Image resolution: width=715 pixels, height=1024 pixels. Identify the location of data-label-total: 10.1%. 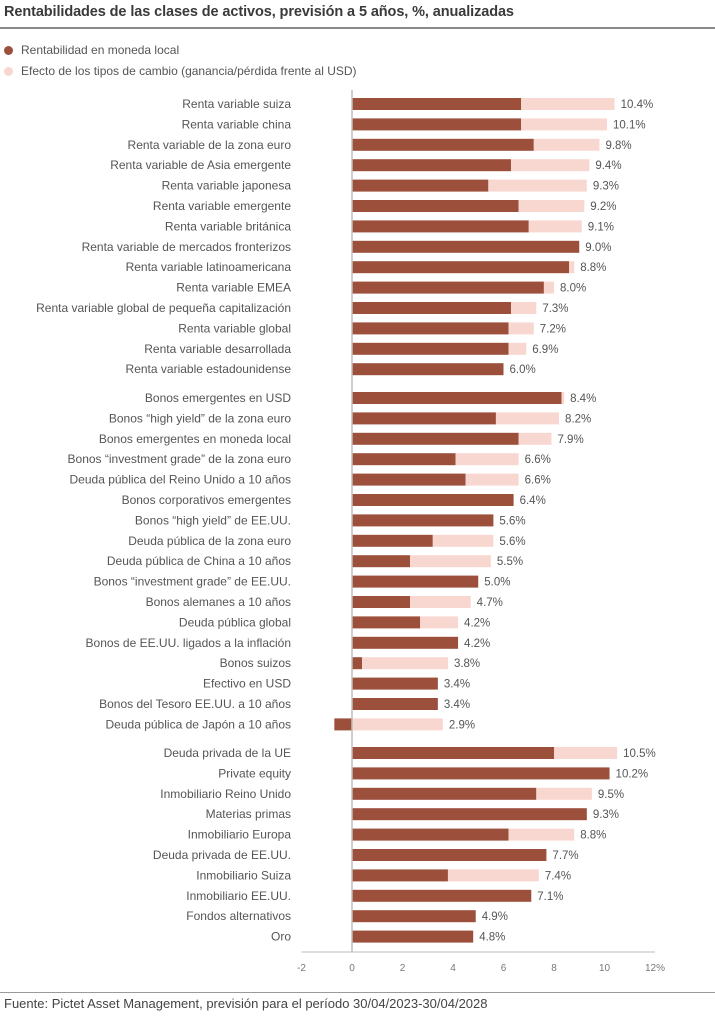
(629, 125).